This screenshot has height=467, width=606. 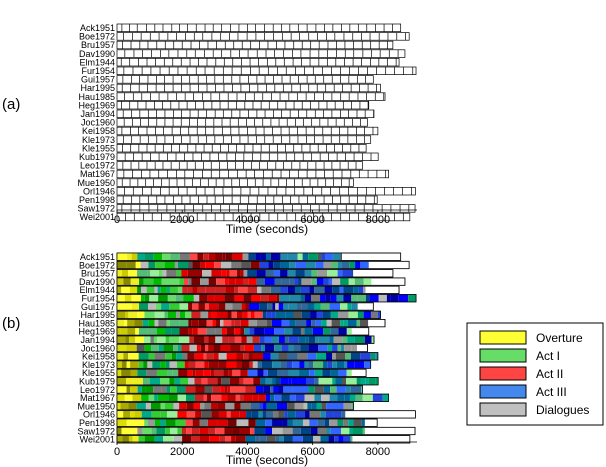 What do you see at coordinates (98, 307) in the screenshot?
I see `panel-b-row-label: Gui1957` at bounding box center [98, 307].